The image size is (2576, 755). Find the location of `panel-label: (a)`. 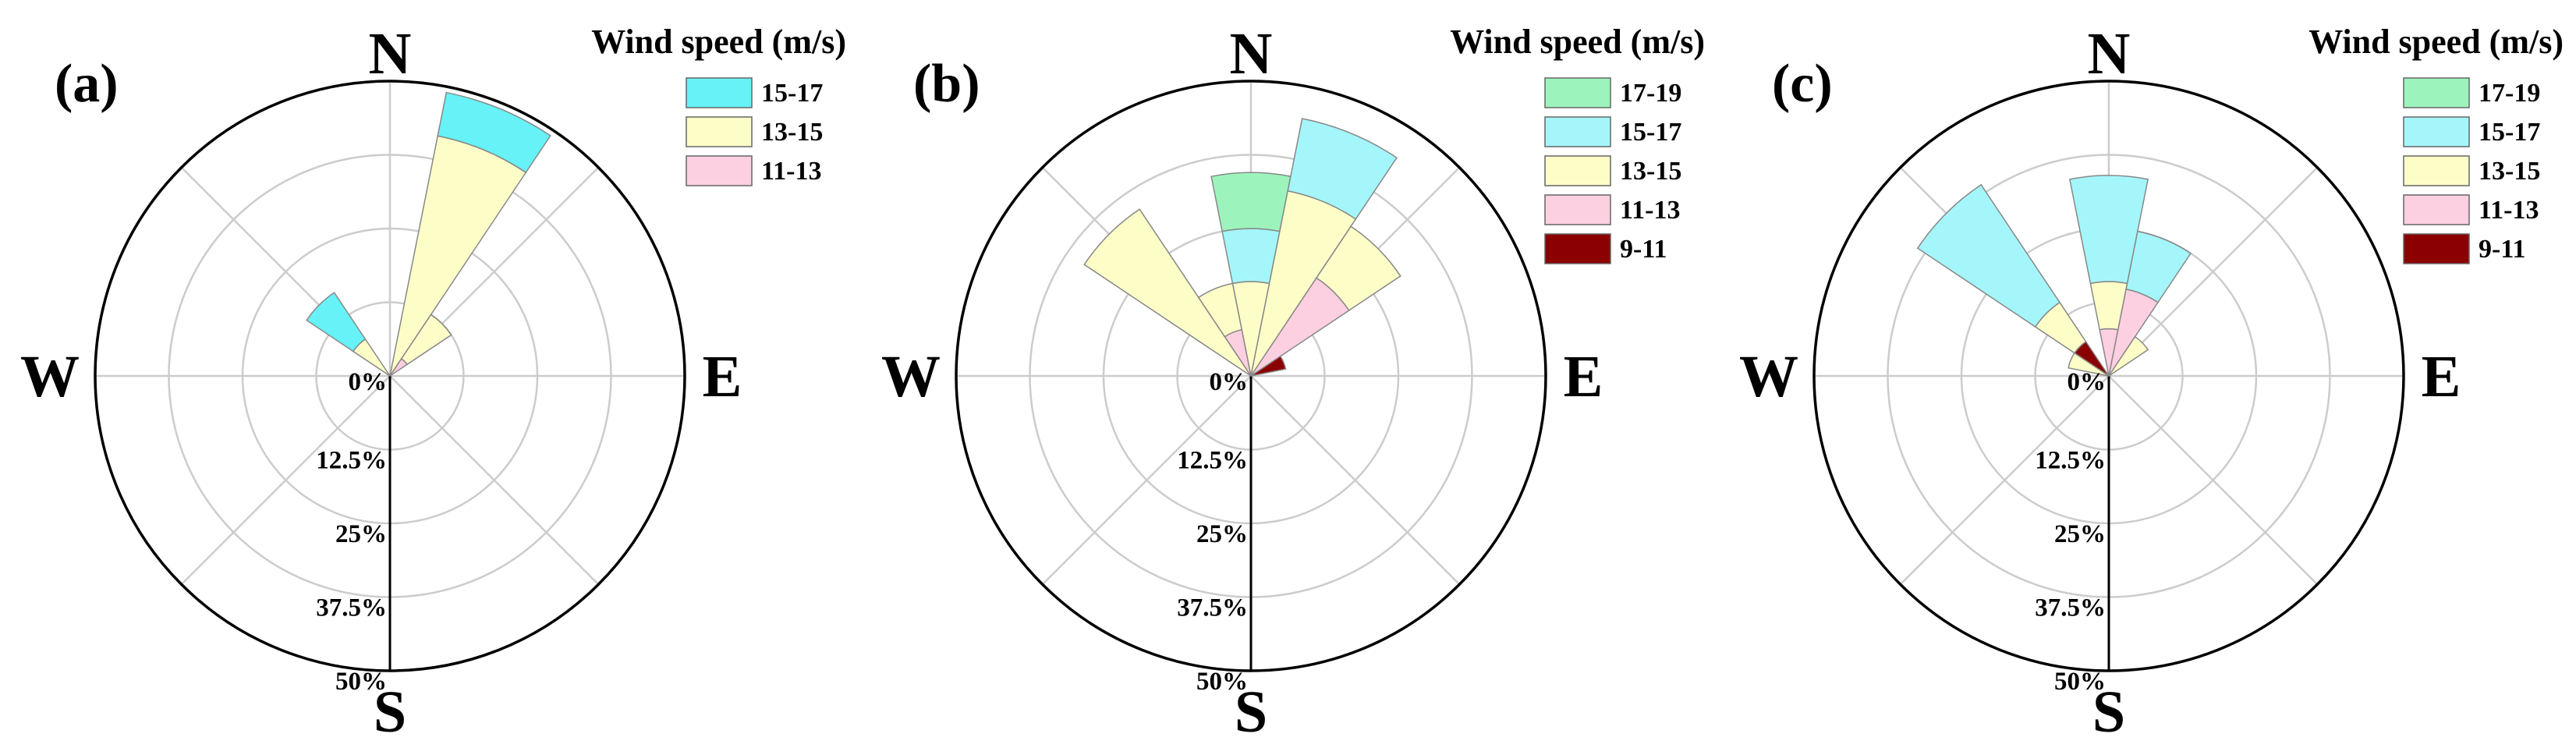

panel-label: (a) is located at coordinates (87, 84).